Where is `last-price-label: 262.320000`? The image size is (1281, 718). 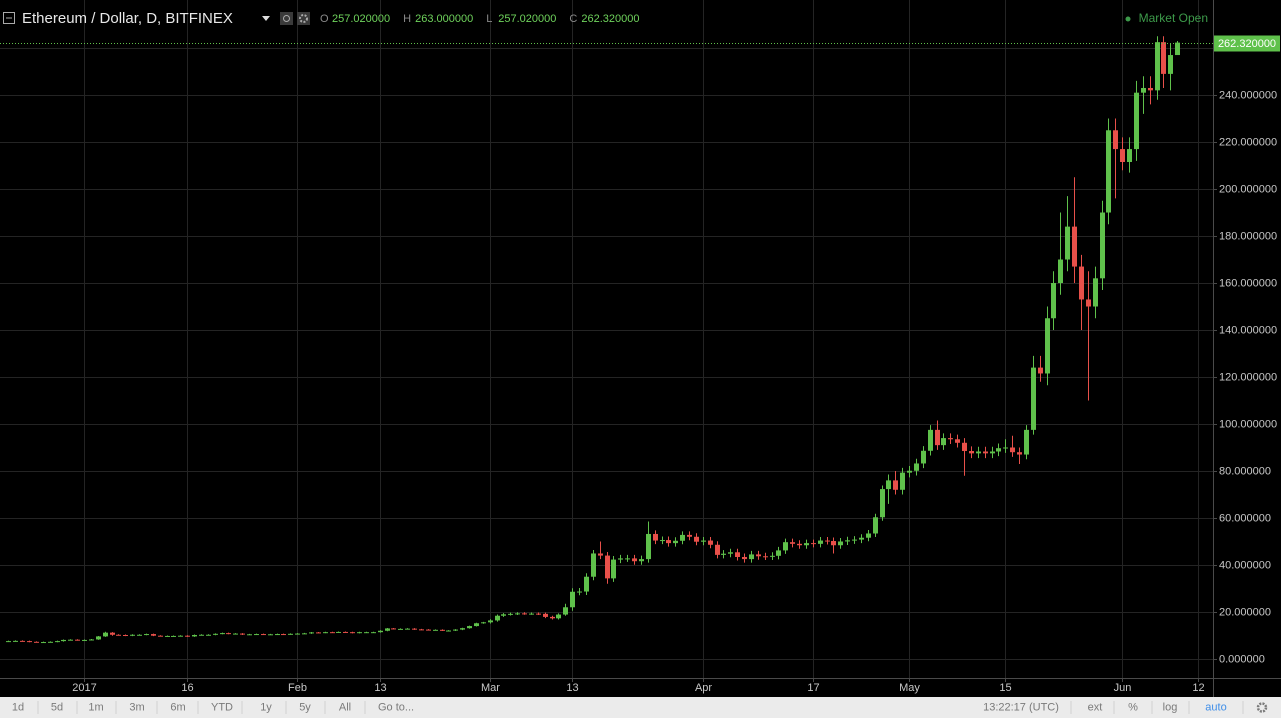
last-price-label: 262.320000 is located at coordinates (1247, 44).